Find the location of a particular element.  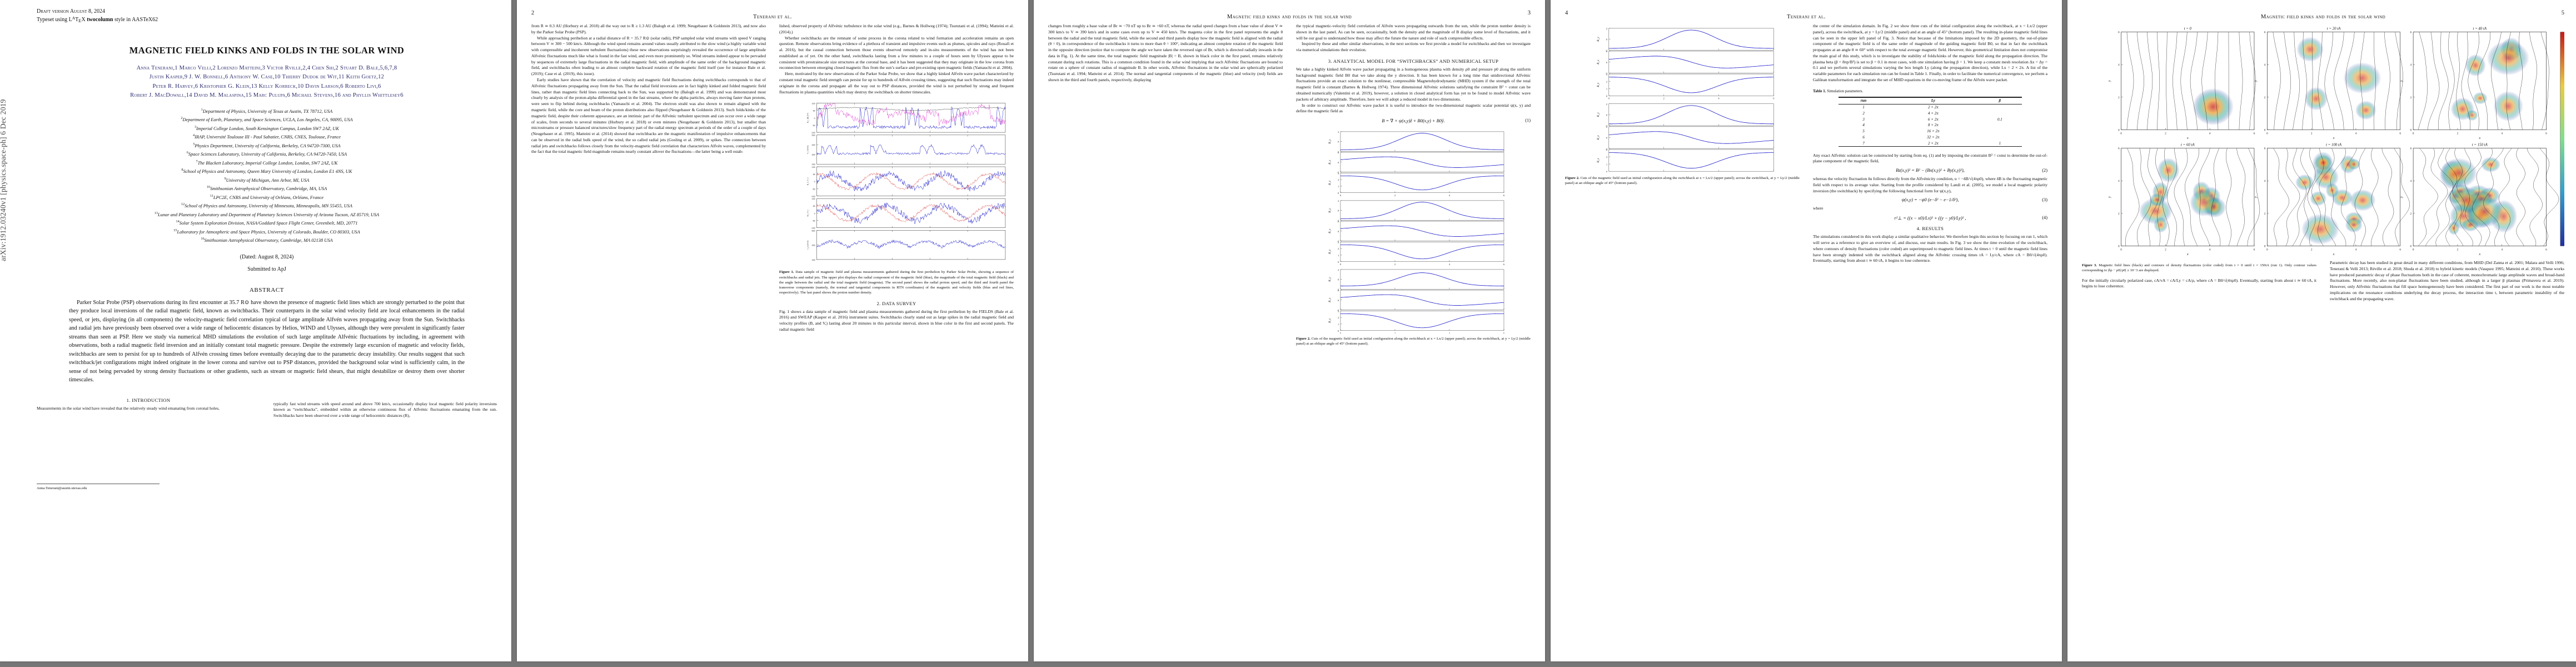

latex-e: E is located at coordinates (80, 20).